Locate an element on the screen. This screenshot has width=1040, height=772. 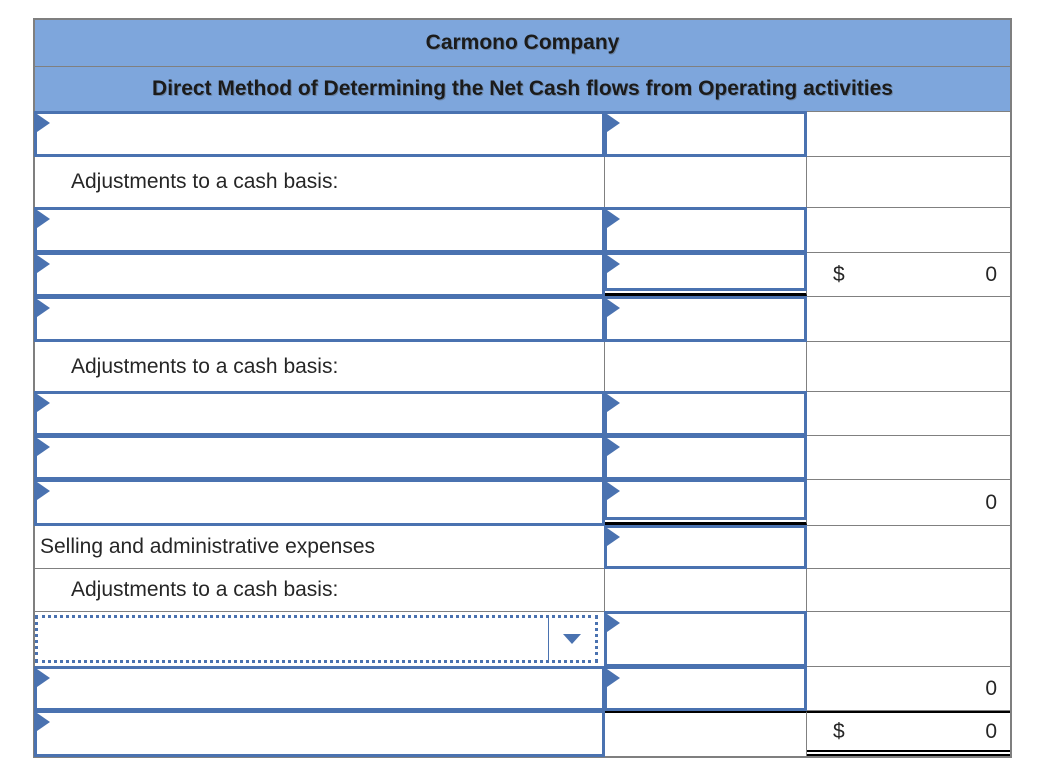
dropdown-cell is located at coordinates (320, 639).